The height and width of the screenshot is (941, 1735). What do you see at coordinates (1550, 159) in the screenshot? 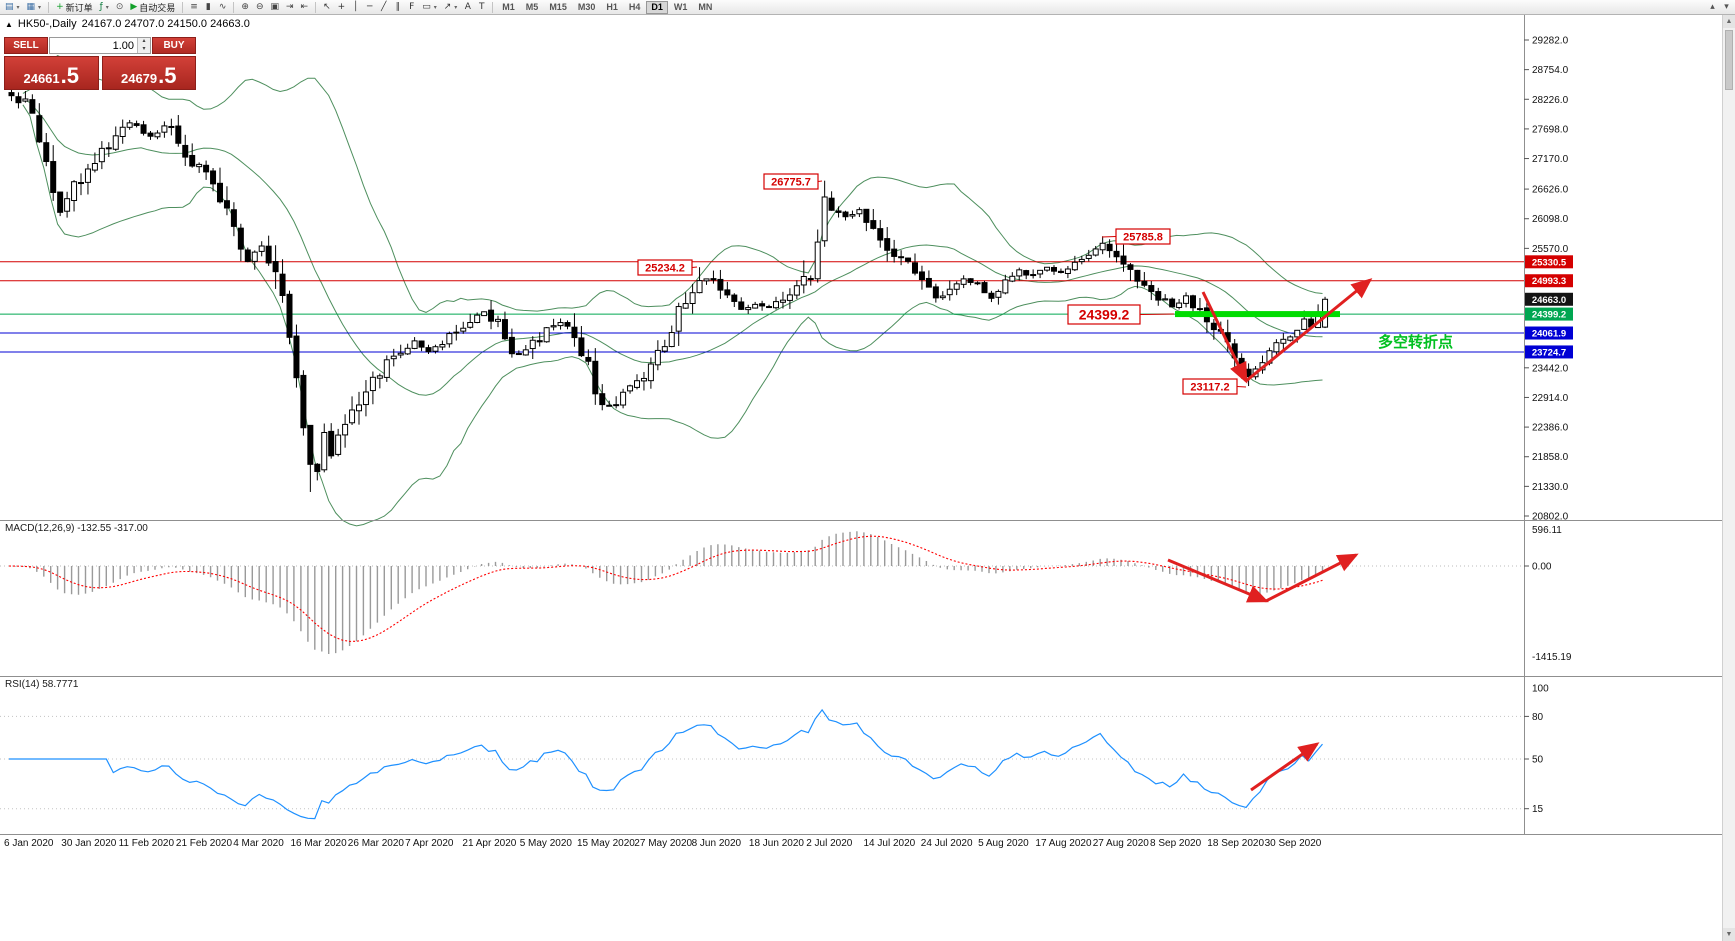
I see `svg-text: 27170.0` at bounding box center [1550, 159].